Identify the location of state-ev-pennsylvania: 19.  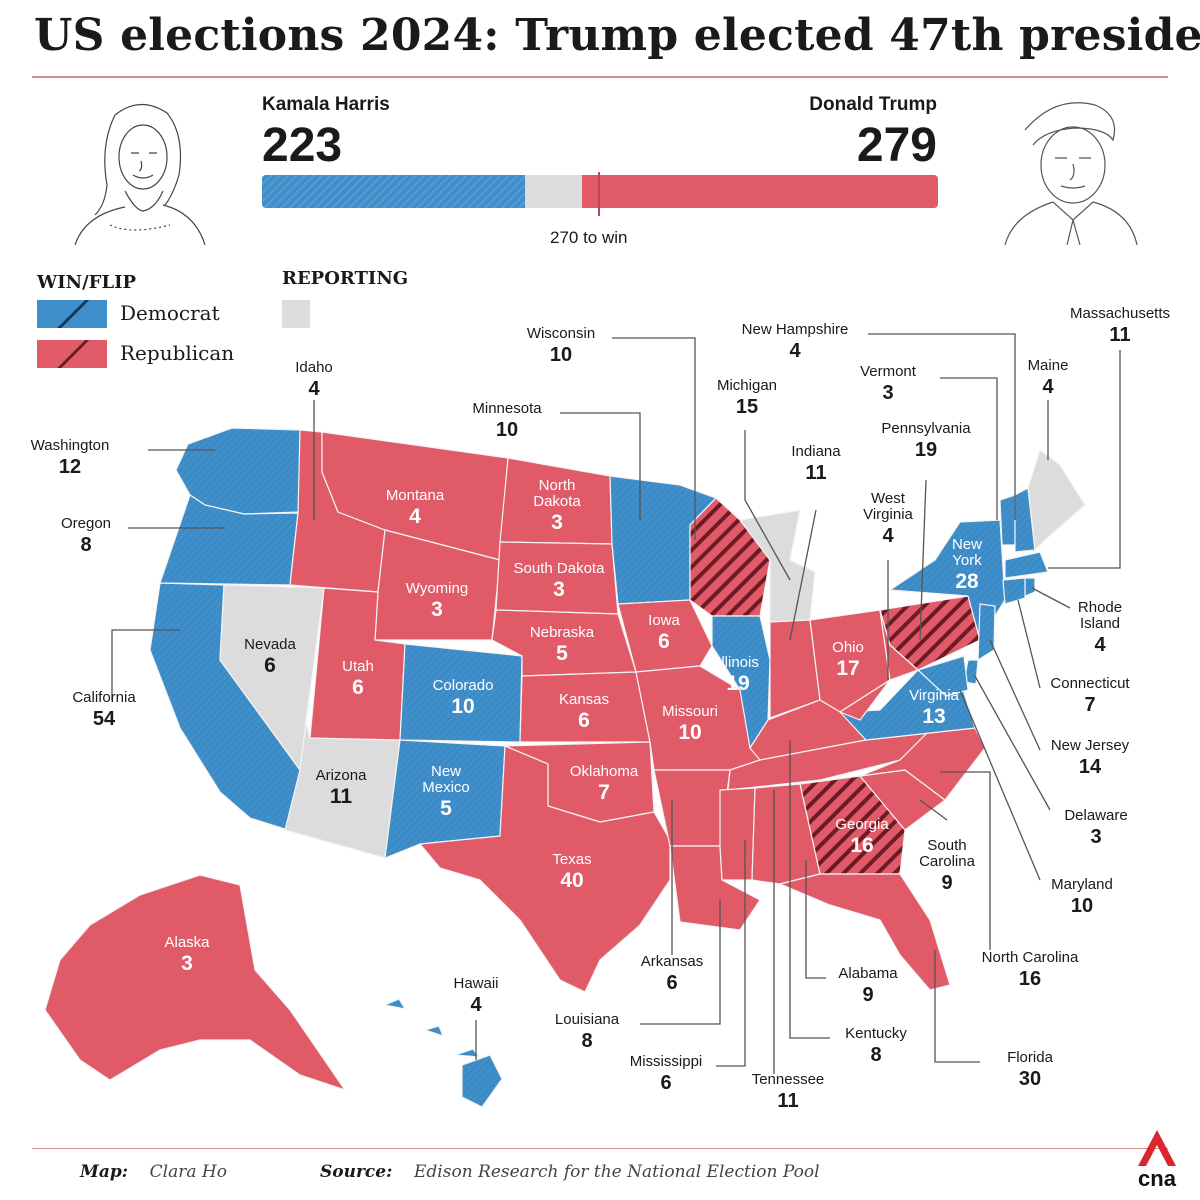
(926, 450).